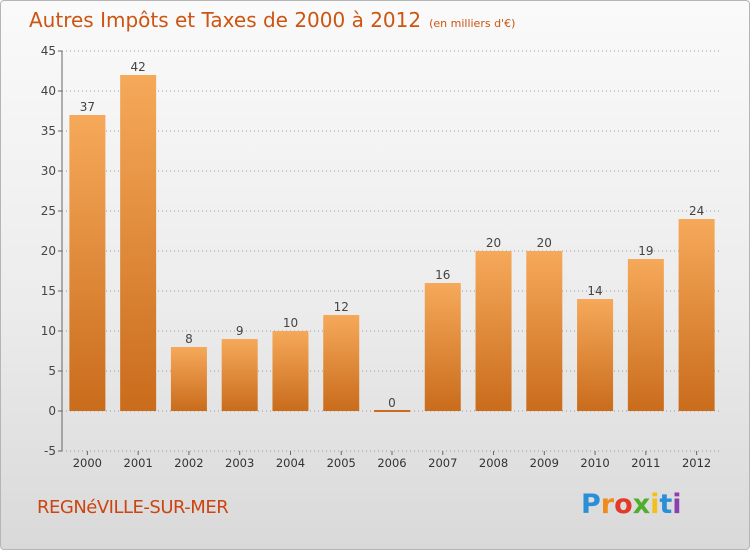 This screenshot has height=550, width=750. I want to click on x-tick-label: 2000, so click(87, 463).